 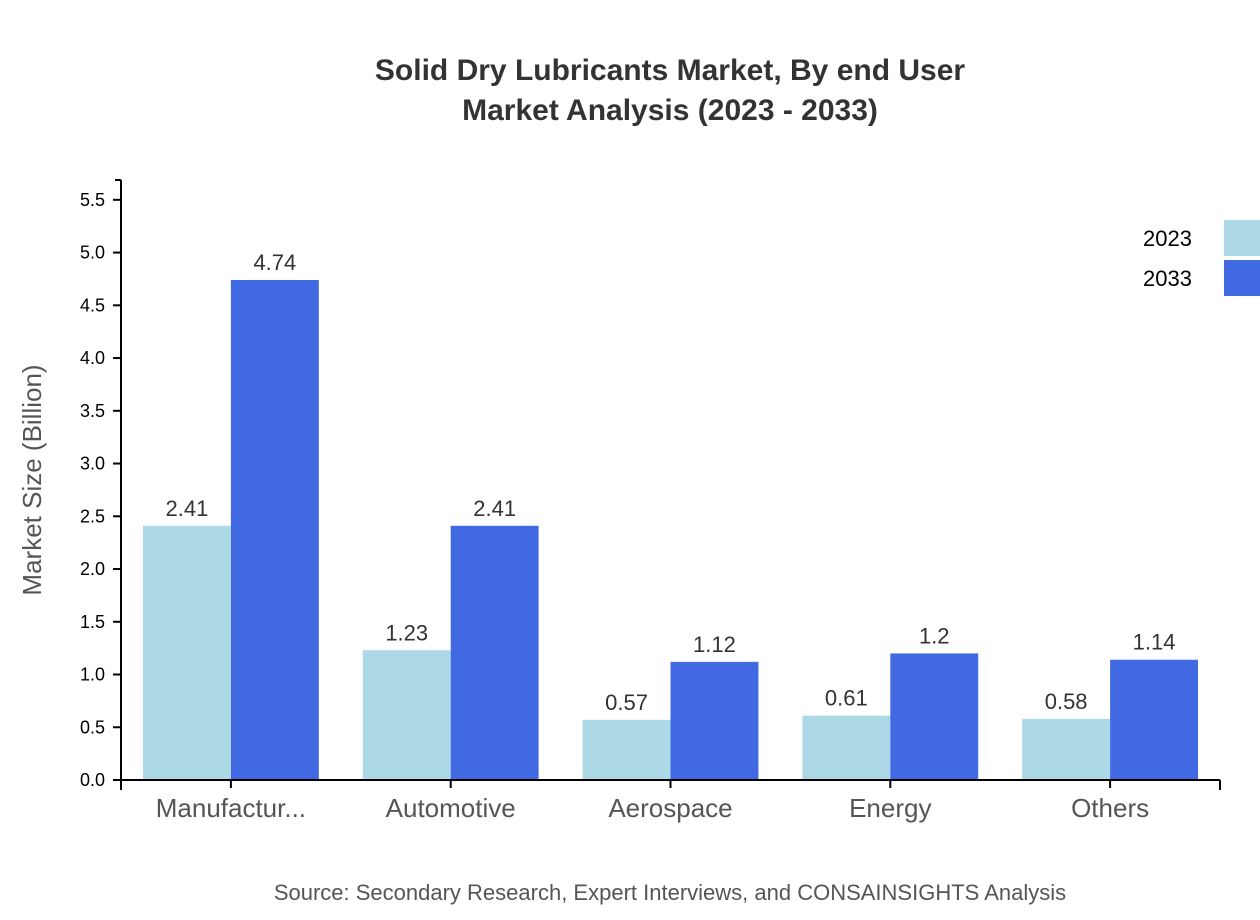 I want to click on y-tick-label: 5.0, so click(x=92, y=253).